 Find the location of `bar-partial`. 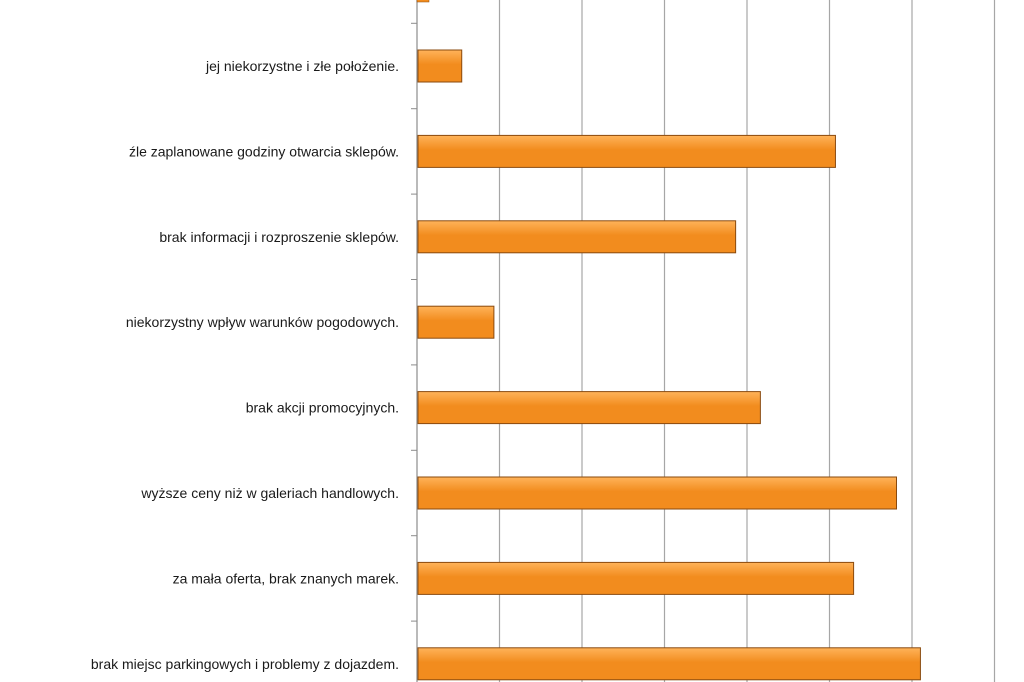

bar-partial is located at coordinates (423, 1).